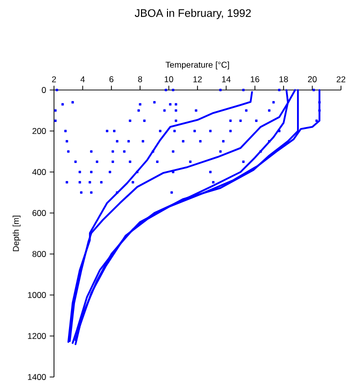  What do you see at coordinates (192, 14) in the screenshot?
I see `chart-title: JBOA in February, 1992` at bounding box center [192, 14].